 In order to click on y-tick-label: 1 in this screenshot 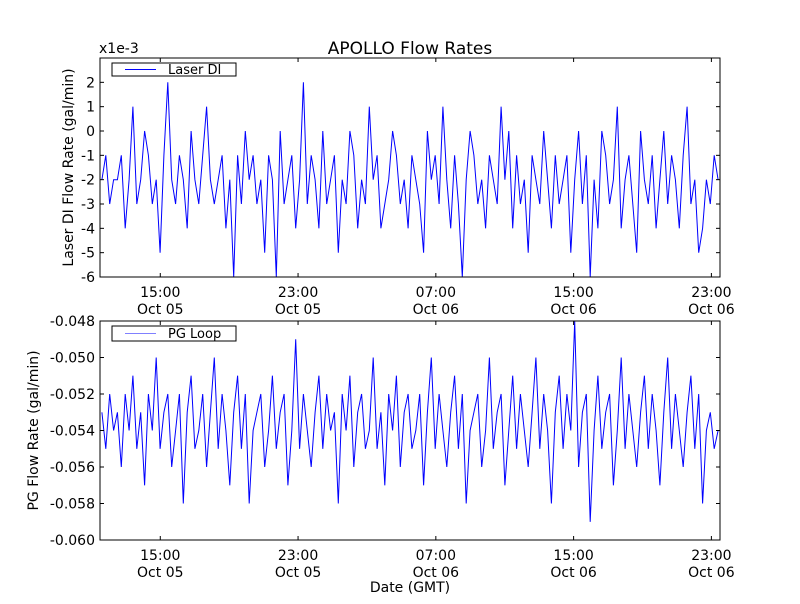, I will do `click(90, 108)`.